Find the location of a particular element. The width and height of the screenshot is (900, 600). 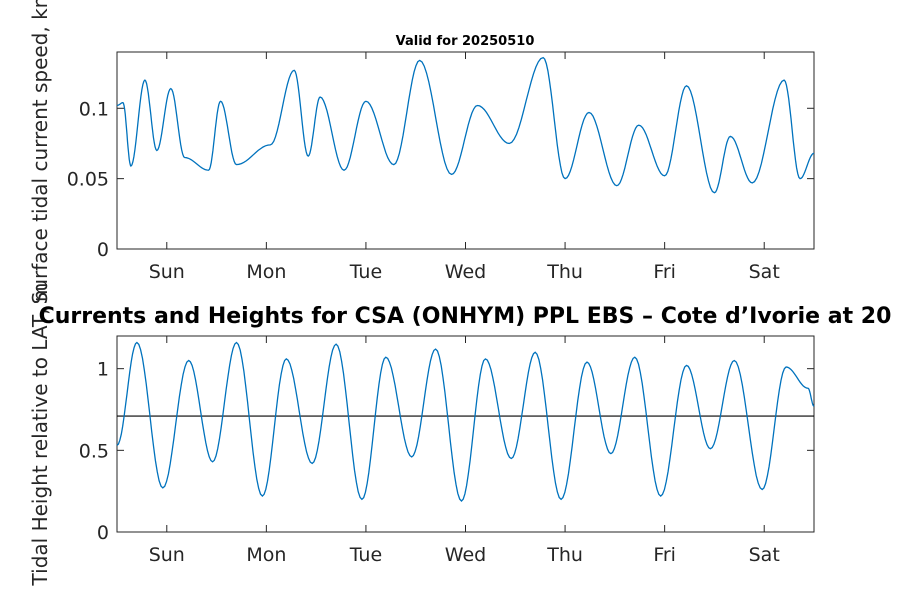

current-speed-xtick-label: Tue is located at coordinates (365, 272).